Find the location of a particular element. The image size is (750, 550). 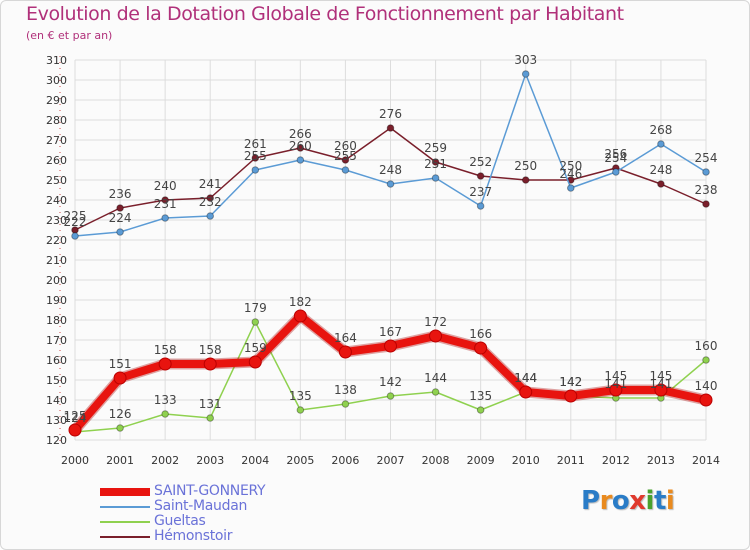

data-label-saint-gonnery: 159 is located at coordinates (255, 348).